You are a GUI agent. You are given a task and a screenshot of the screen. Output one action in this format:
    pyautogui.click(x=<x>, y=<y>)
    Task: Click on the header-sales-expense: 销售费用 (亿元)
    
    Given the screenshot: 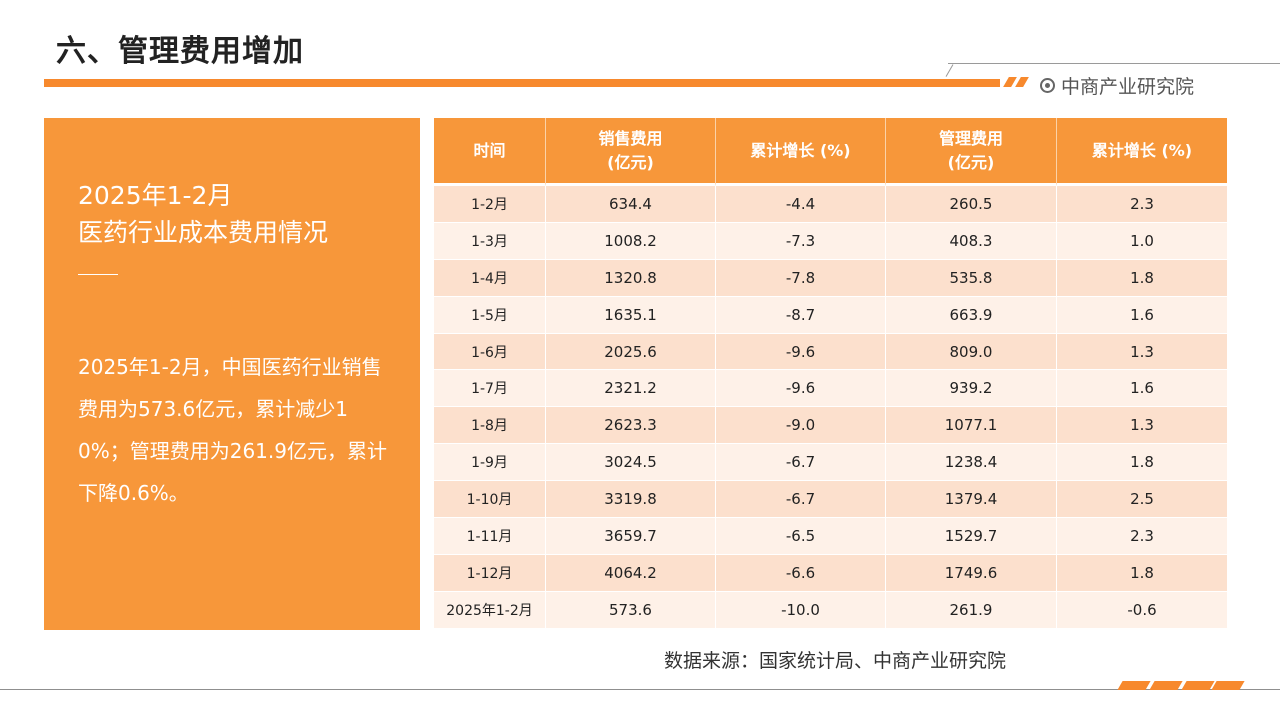 What is the action you would take?
    pyautogui.click(x=631, y=152)
    